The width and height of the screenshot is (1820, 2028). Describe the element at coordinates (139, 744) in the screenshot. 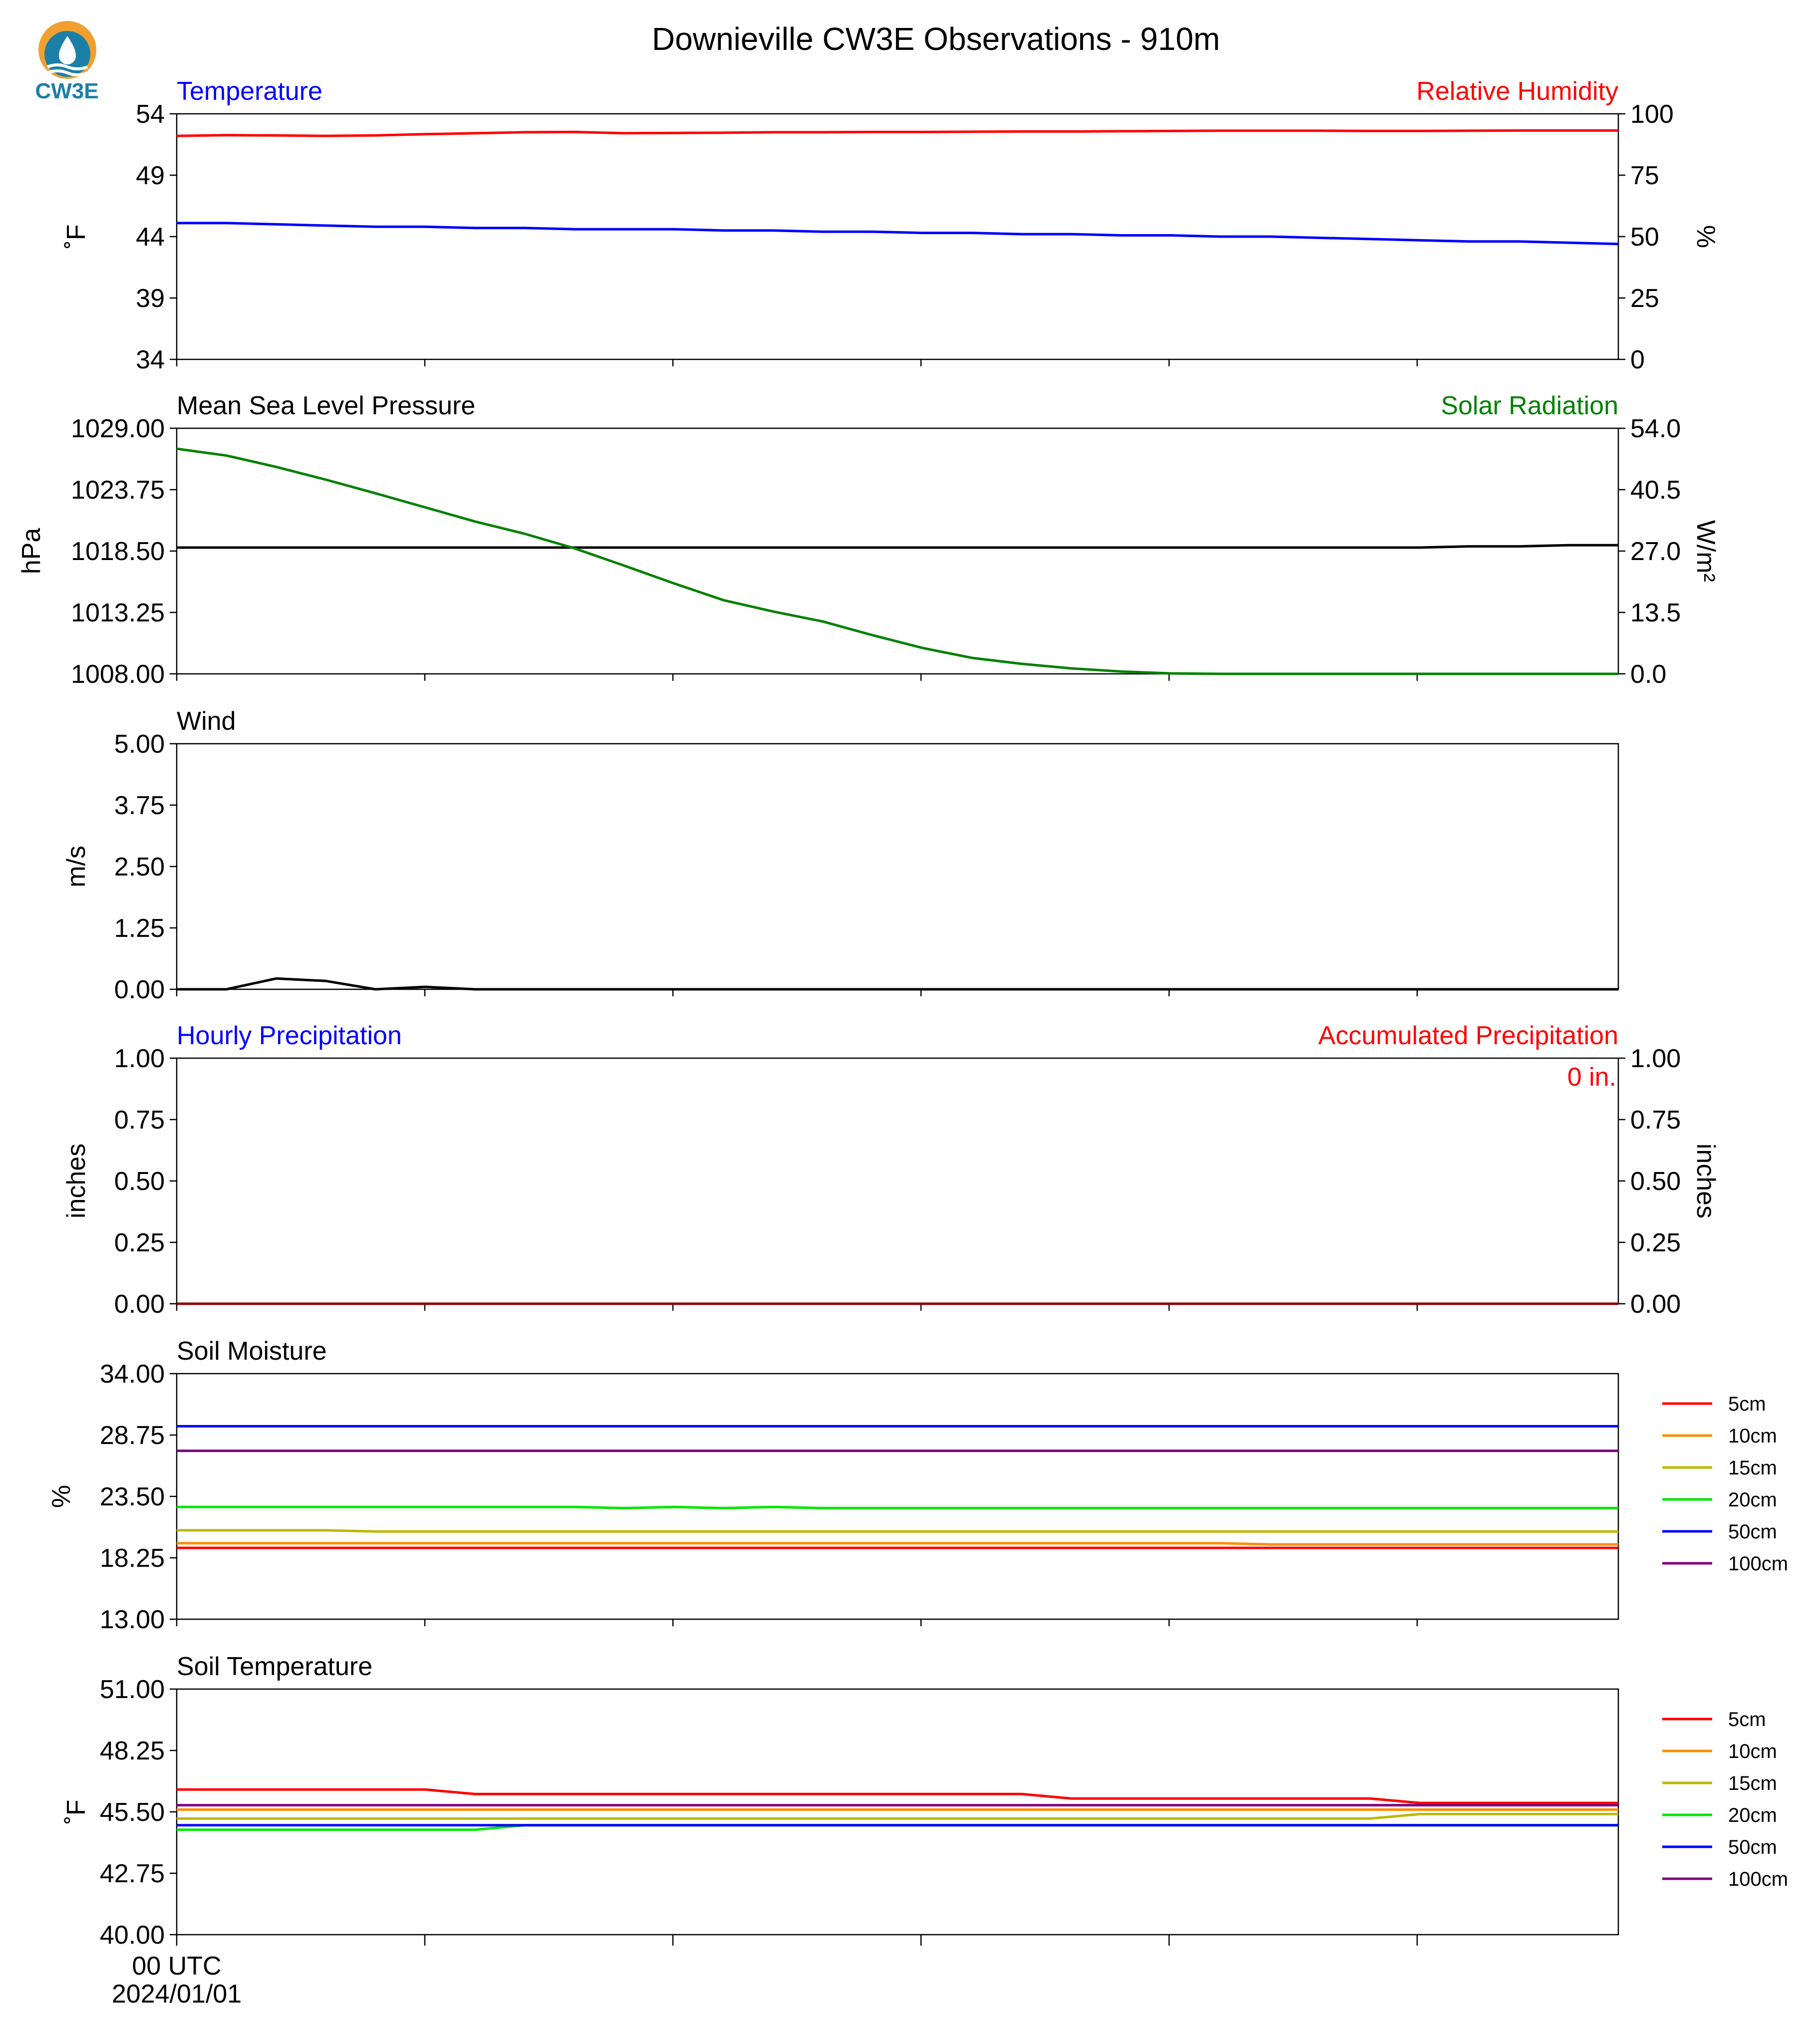

I see `y-tick-label: 5.00` at that location.